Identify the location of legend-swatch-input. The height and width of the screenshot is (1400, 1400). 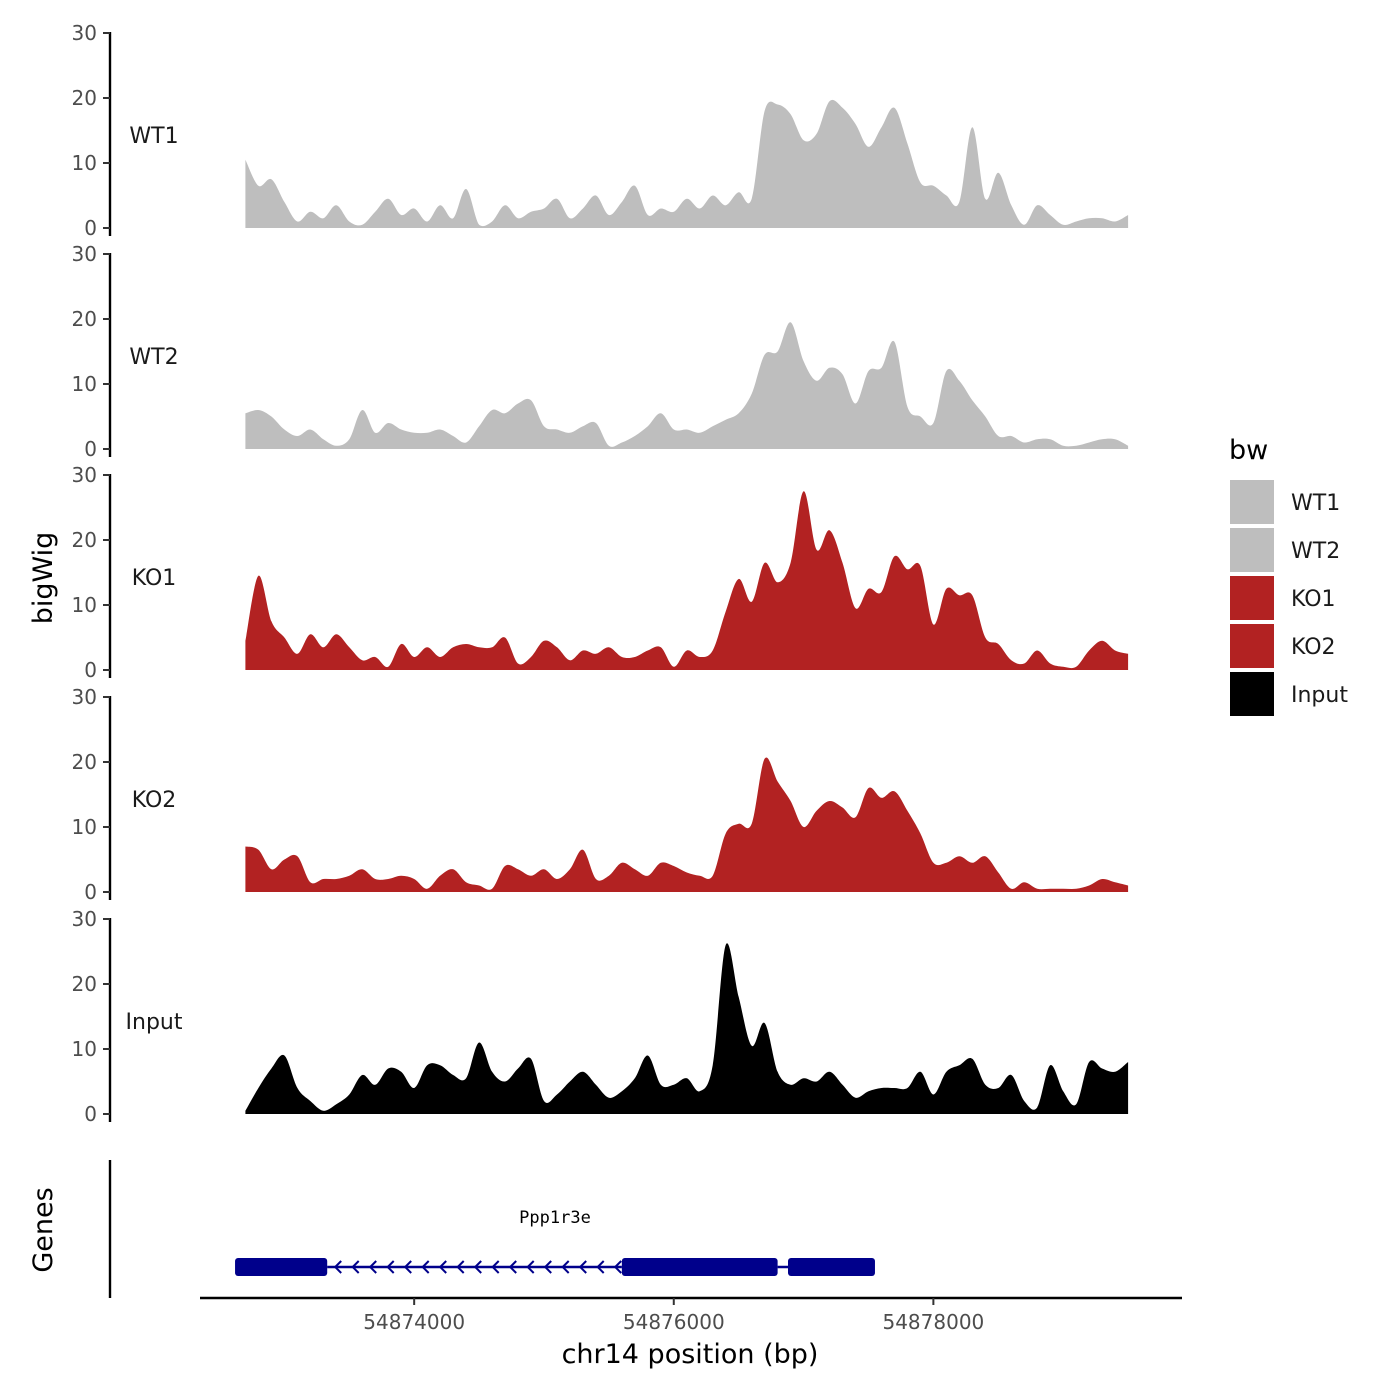
(1252, 694).